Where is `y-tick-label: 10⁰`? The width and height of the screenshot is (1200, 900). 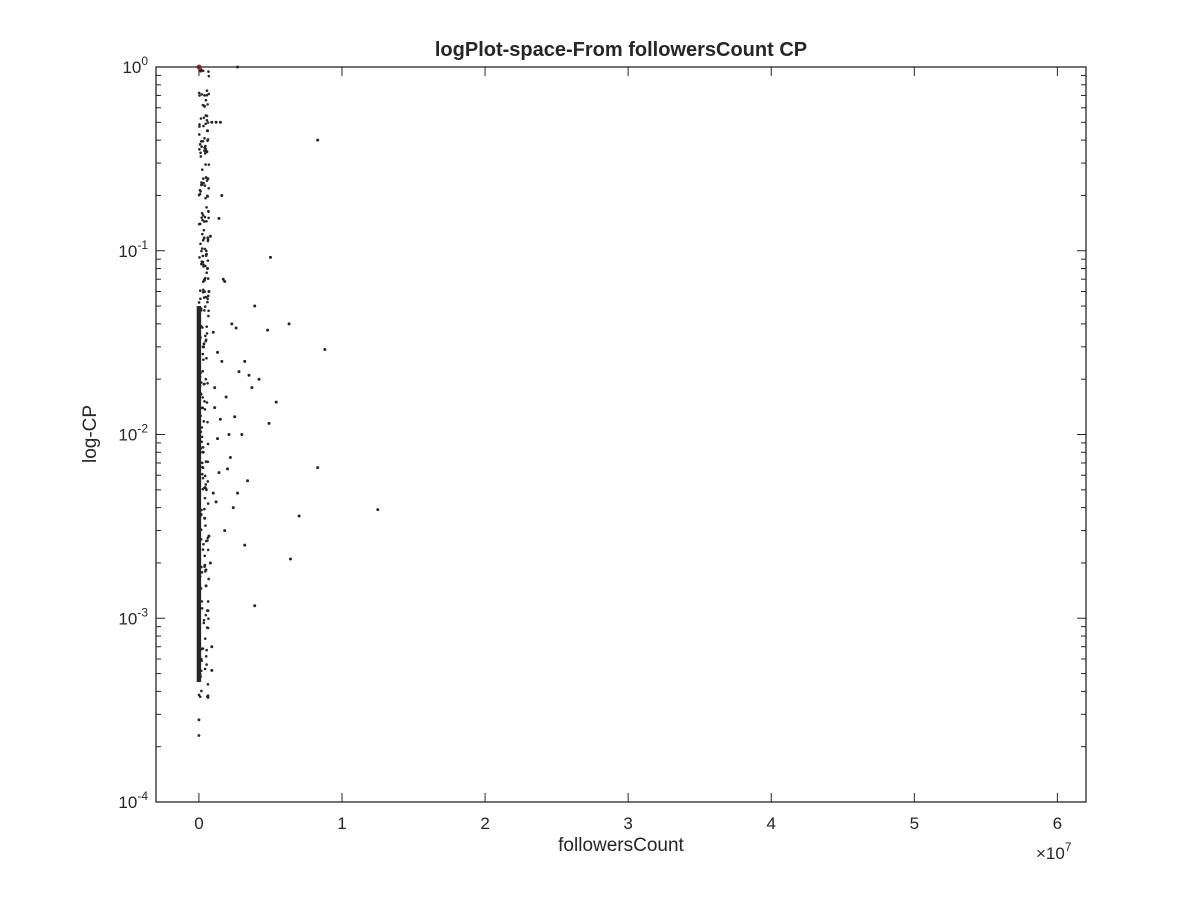 y-tick-label: 10⁰ is located at coordinates (135, 65).